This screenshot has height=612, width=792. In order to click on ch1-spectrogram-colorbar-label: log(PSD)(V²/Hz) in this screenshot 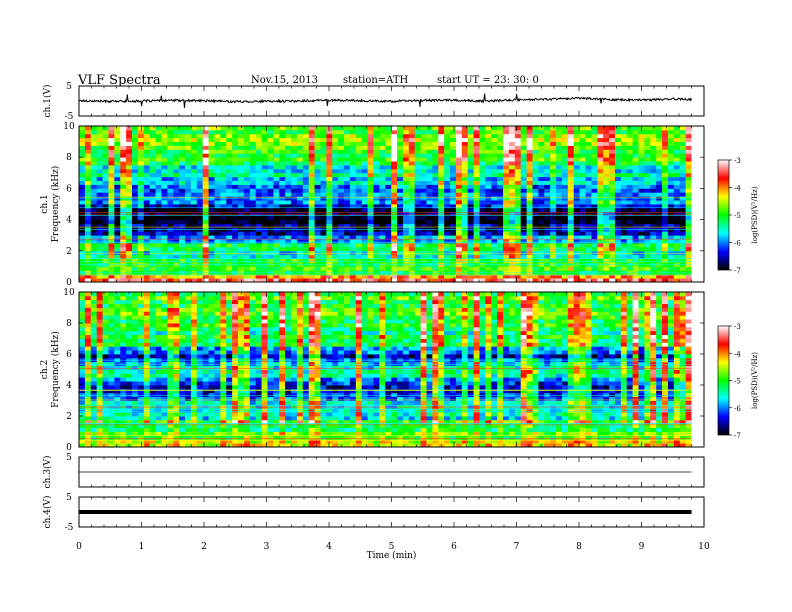, I will do `click(755, 214)`.